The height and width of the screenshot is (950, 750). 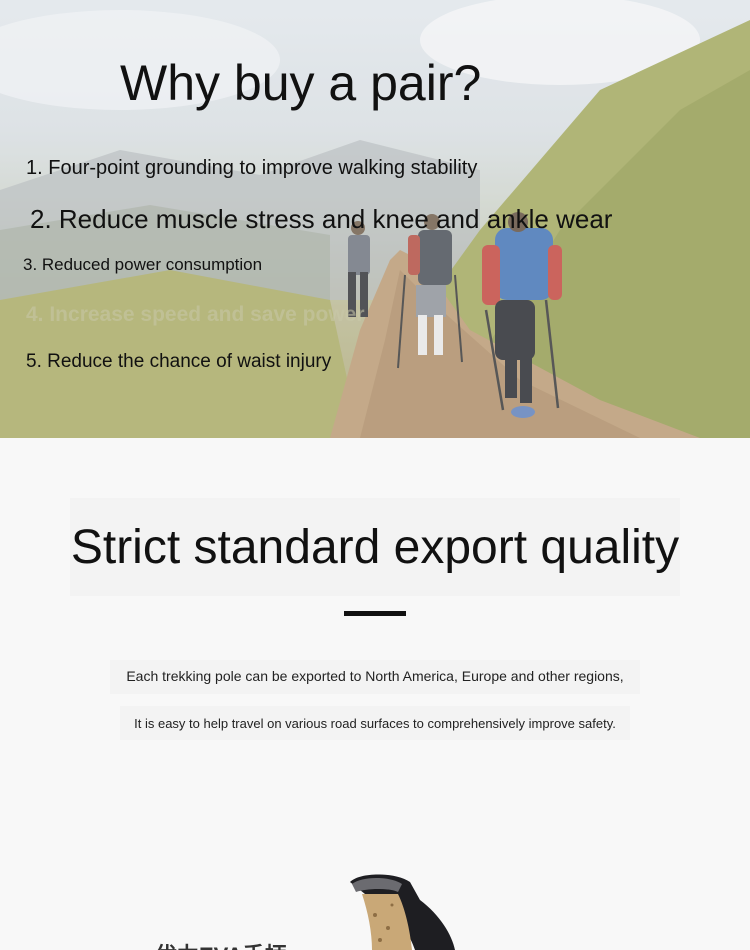 I want to click on hiker-right, so click(x=522, y=315).